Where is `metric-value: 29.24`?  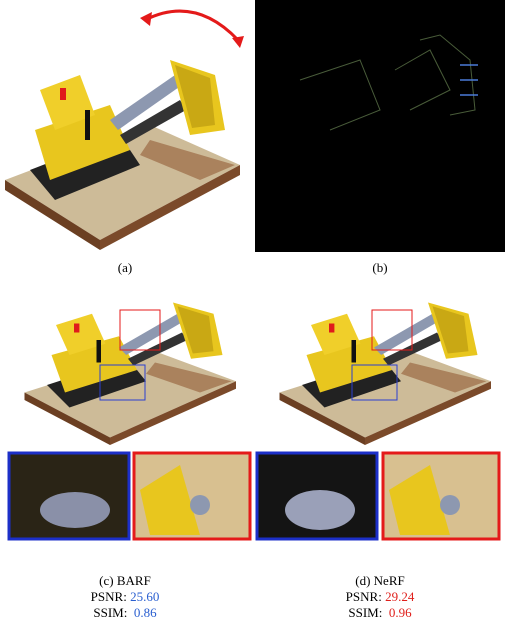
metric-value: 29.24 is located at coordinates (400, 596).